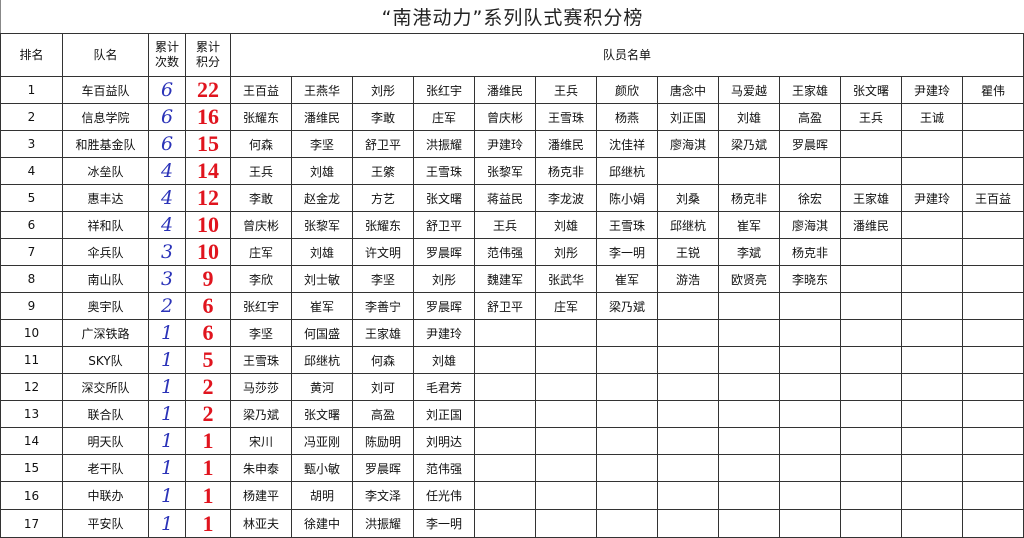 The height and width of the screenshot is (538, 1024). What do you see at coordinates (261, 468) in the screenshot?
I see `member-cell: 朱申泰` at bounding box center [261, 468].